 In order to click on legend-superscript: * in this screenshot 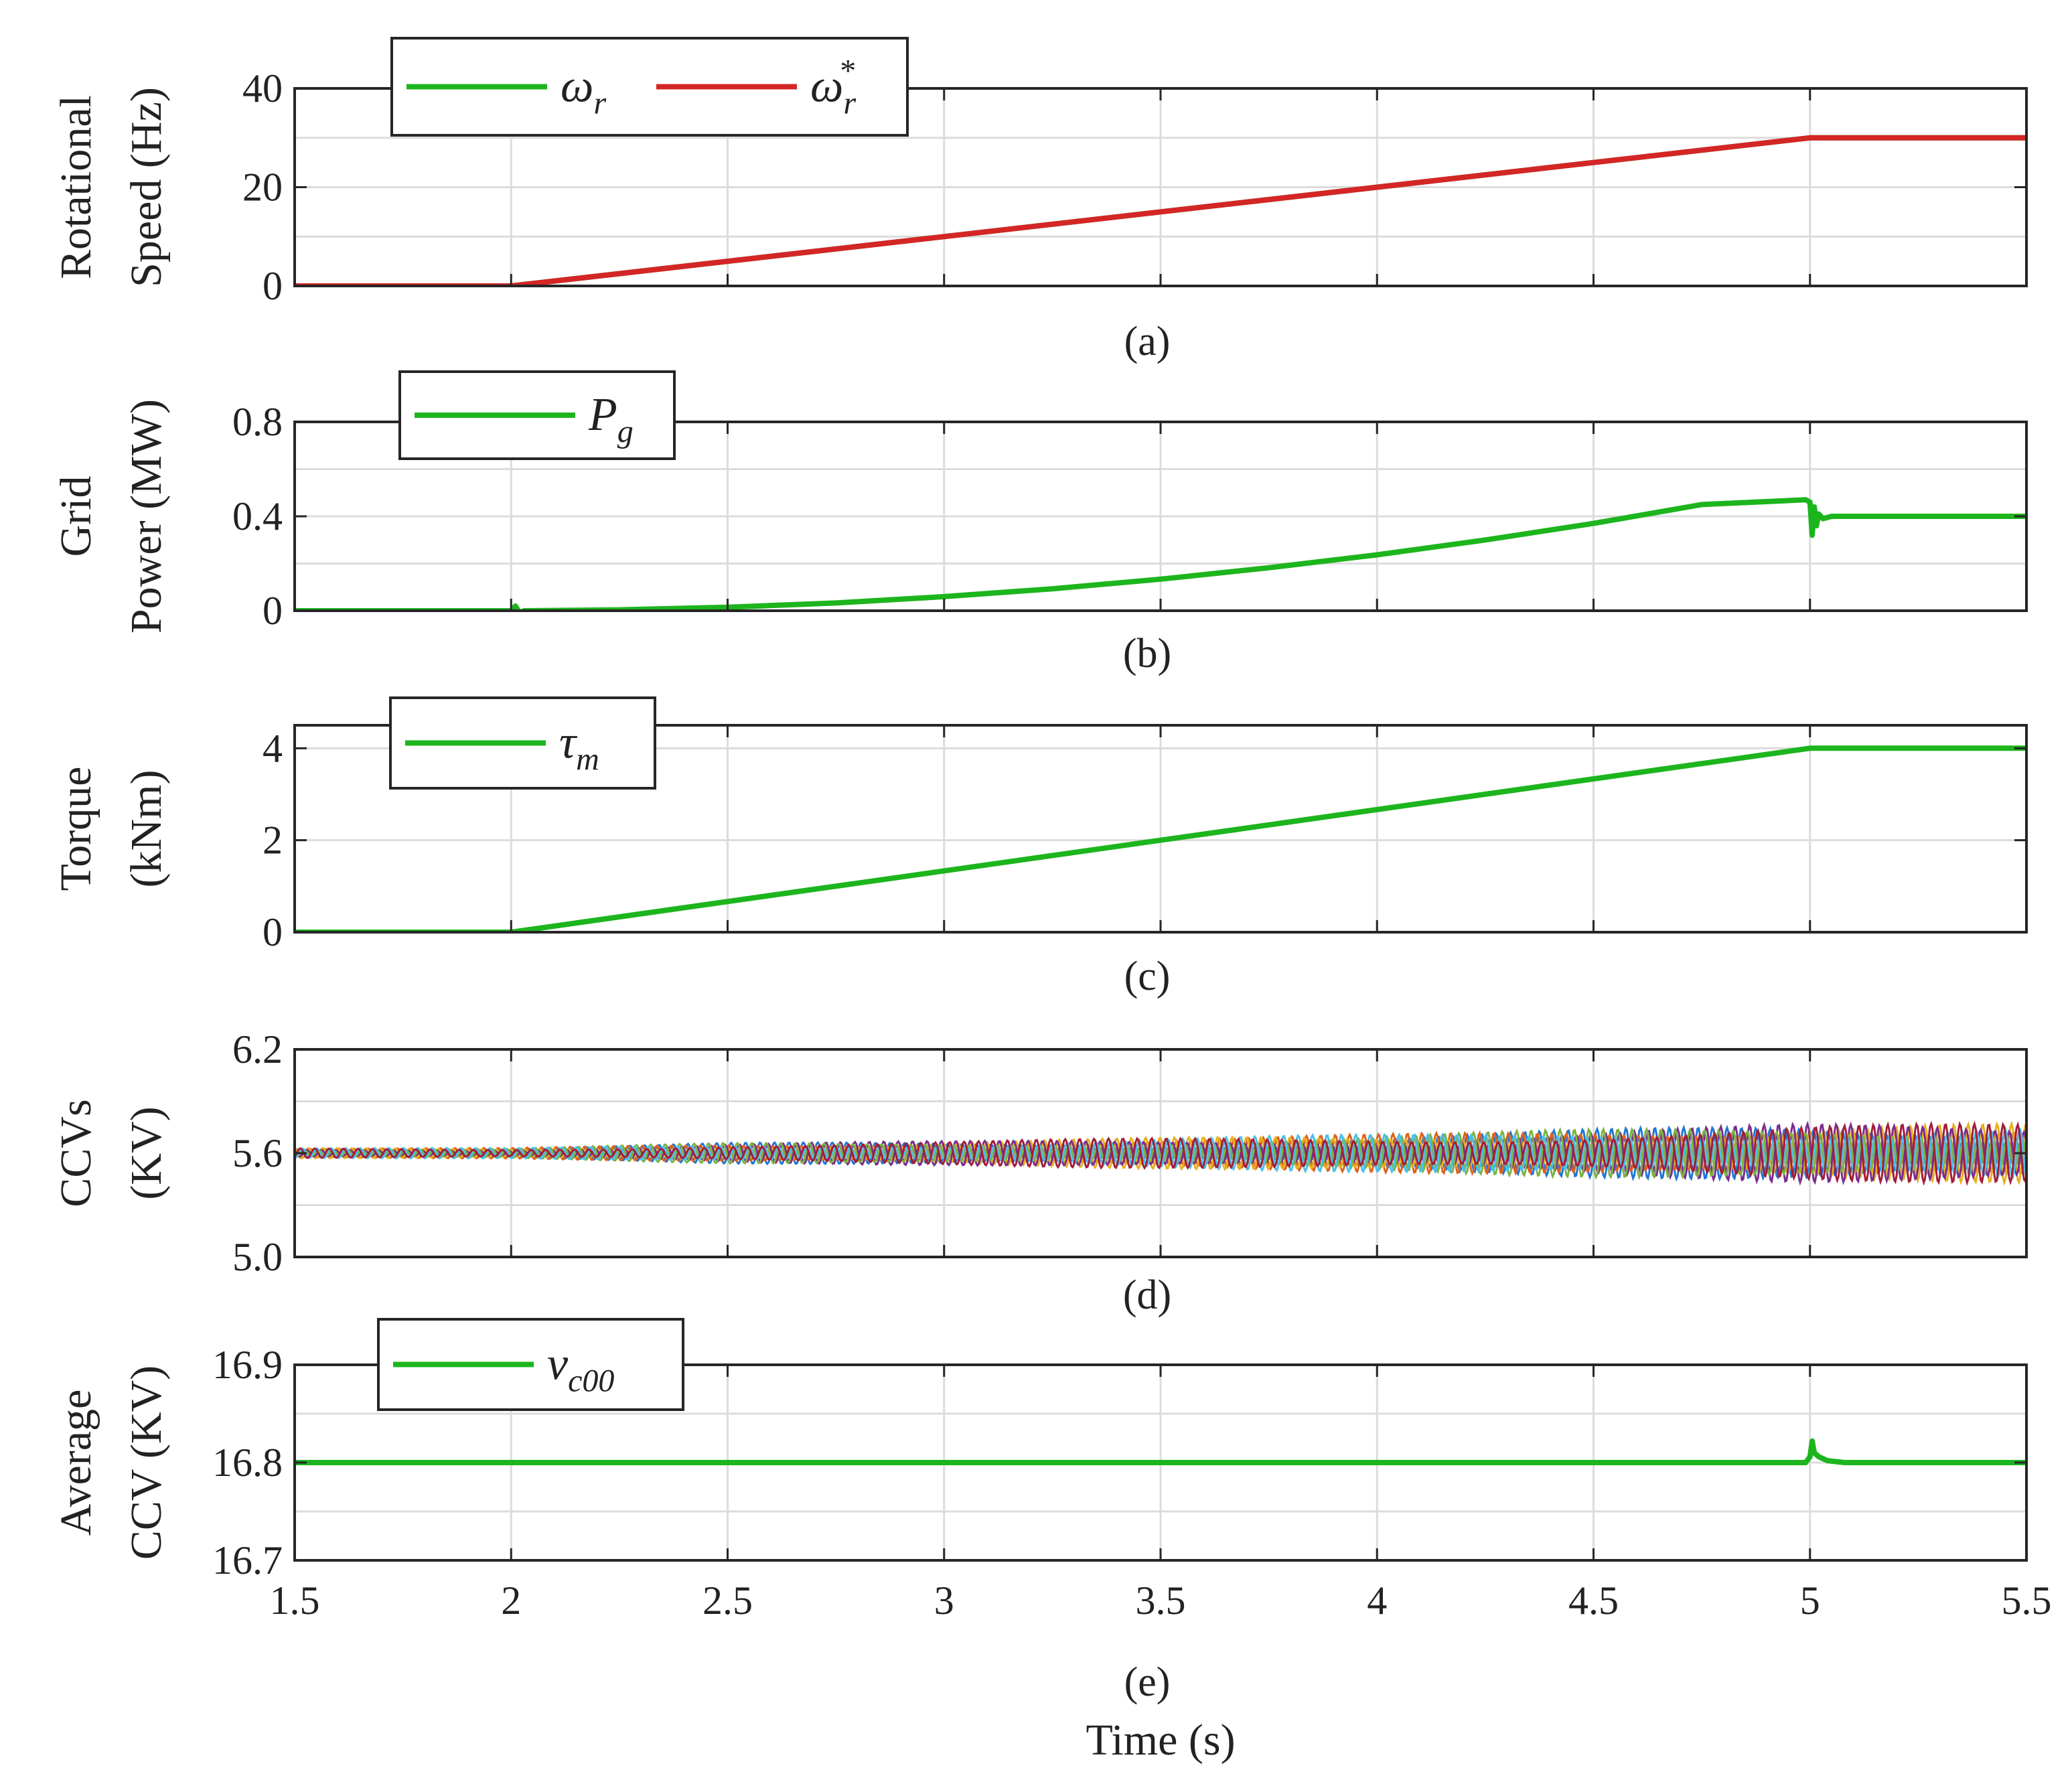, I will do `click(846, 71)`.